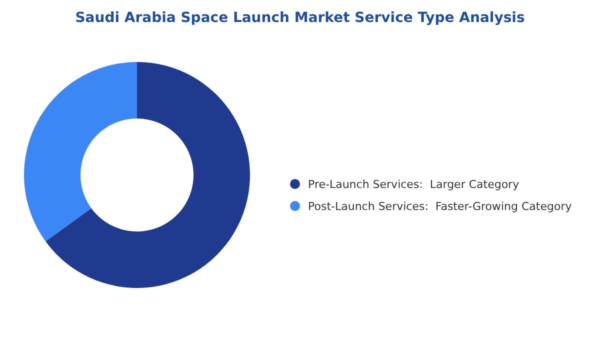 Image resolution: width=600 pixels, height=337 pixels. Describe the element at coordinates (300, 18) in the screenshot. I see `chart-title: Saudi Arabia Space Launch Market Service Type Analysis` at that location.